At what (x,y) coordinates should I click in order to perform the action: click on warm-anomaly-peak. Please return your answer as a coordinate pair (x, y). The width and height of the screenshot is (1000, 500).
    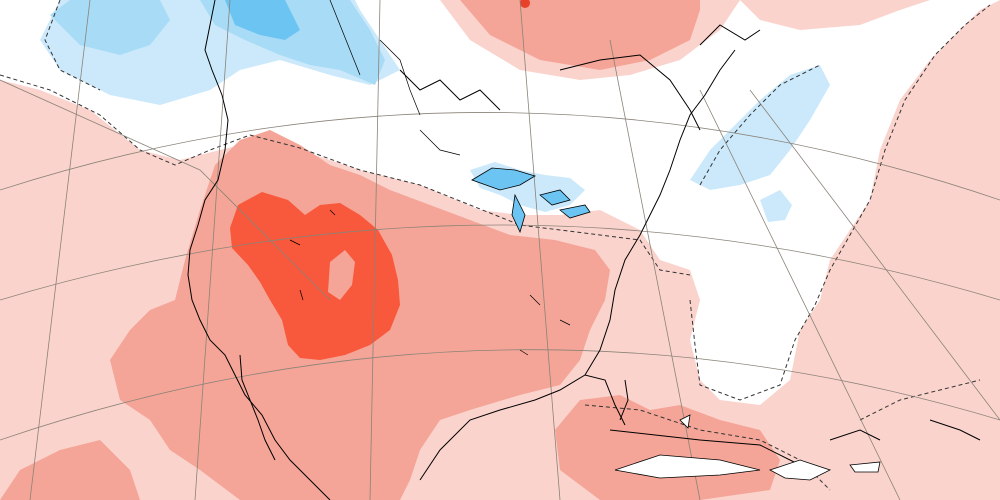
    Looking at the image, I should click on (525, 4).